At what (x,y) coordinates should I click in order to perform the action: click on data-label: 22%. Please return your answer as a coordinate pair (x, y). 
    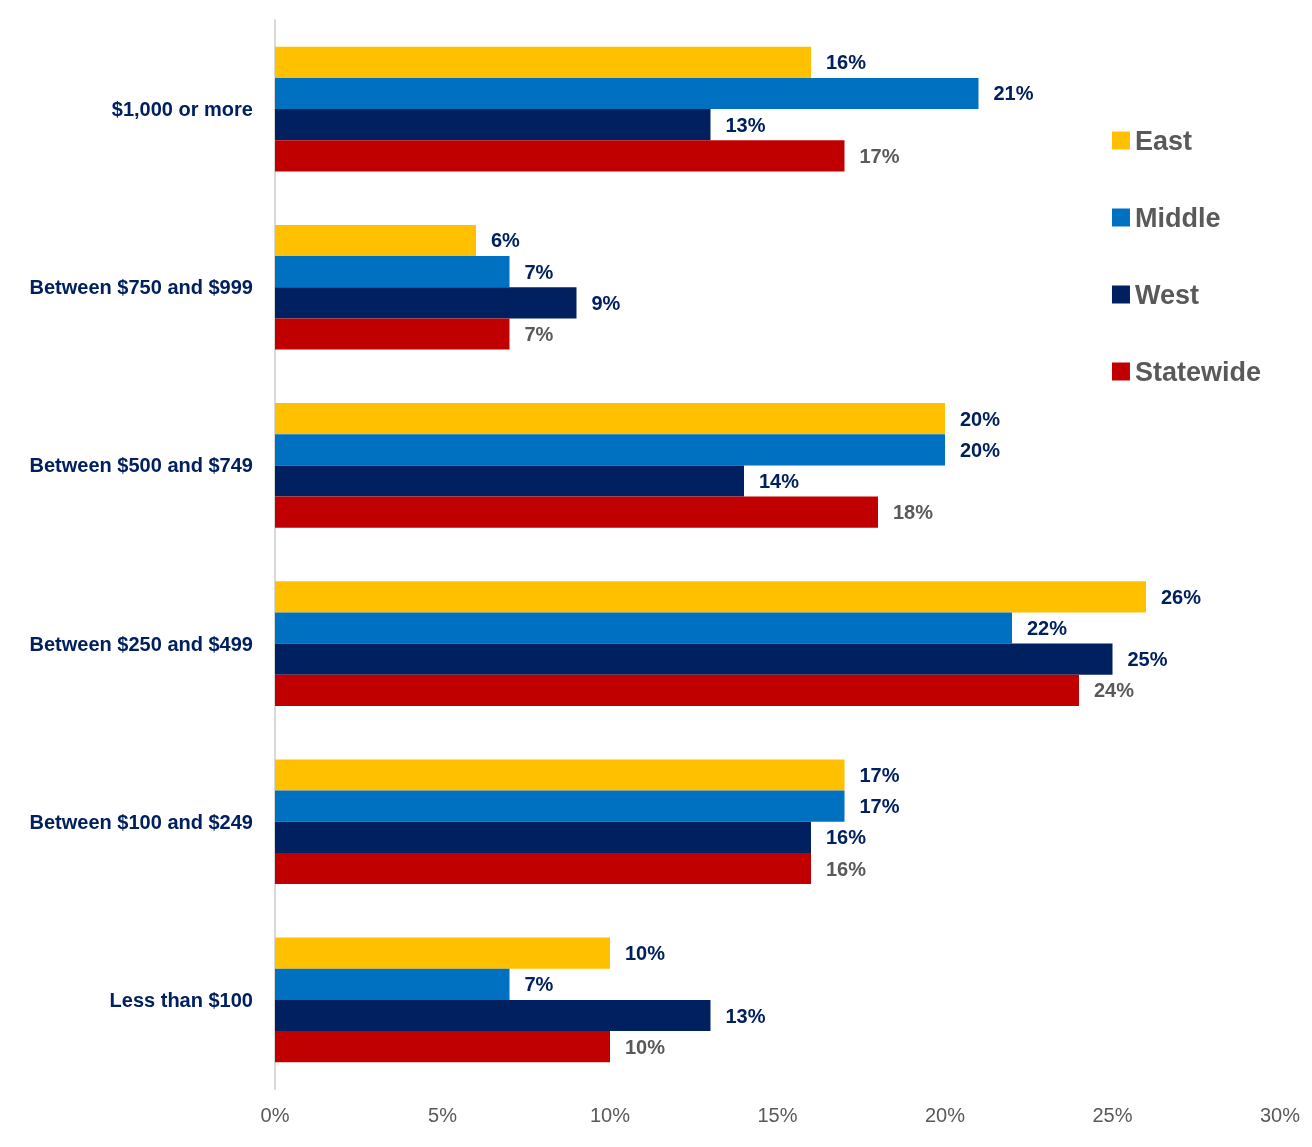
    Looking at the image, I should click on (1047, 627).